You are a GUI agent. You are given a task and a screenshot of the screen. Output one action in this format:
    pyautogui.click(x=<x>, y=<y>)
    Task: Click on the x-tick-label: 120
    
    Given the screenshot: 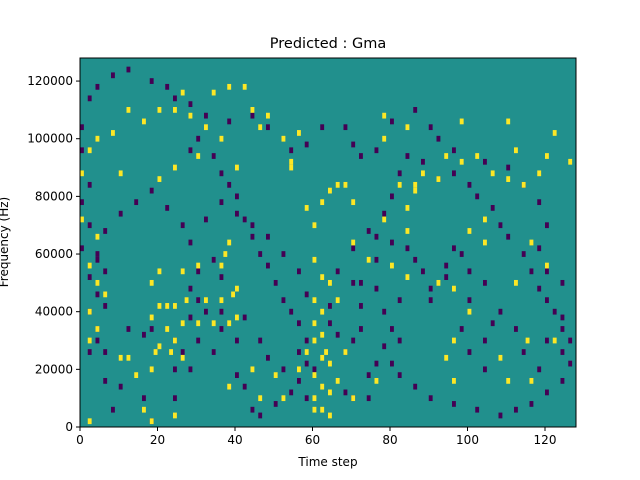 What is the action you would take?
    pyautogui.click(x=545, y=440)
    